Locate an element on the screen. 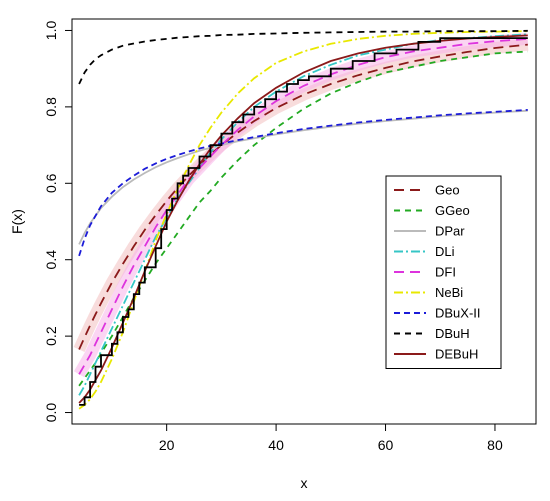  legend-box is located at coordinates (443, 272).